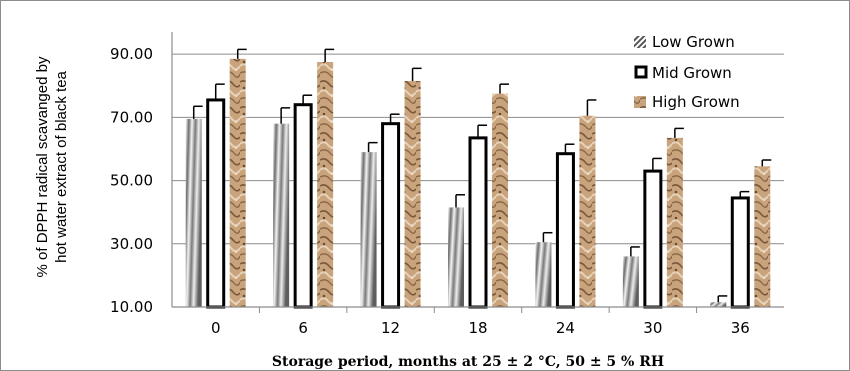 The width and height of the screenshot is (850, 371). I want to click on y-tick-label: 70.00, so click(131, 117).